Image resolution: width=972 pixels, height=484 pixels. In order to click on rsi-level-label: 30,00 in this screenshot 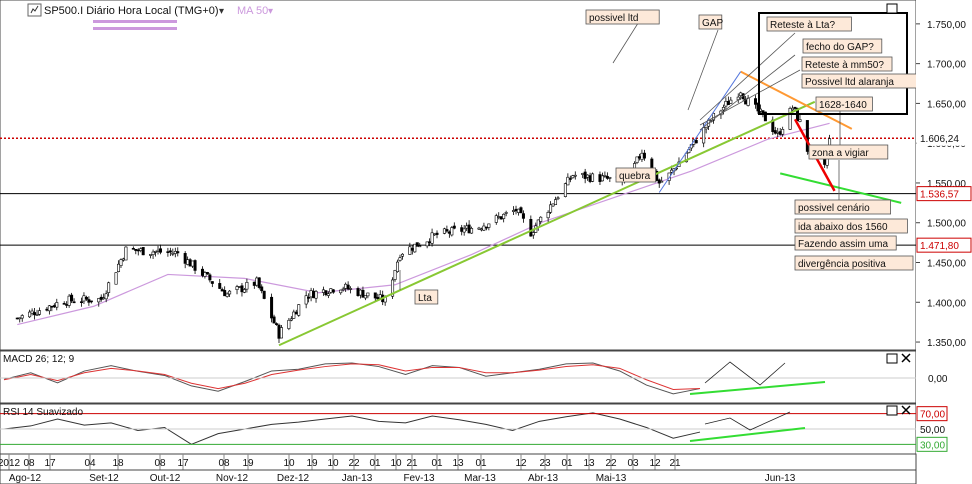, I will do `click(932, 445)`.